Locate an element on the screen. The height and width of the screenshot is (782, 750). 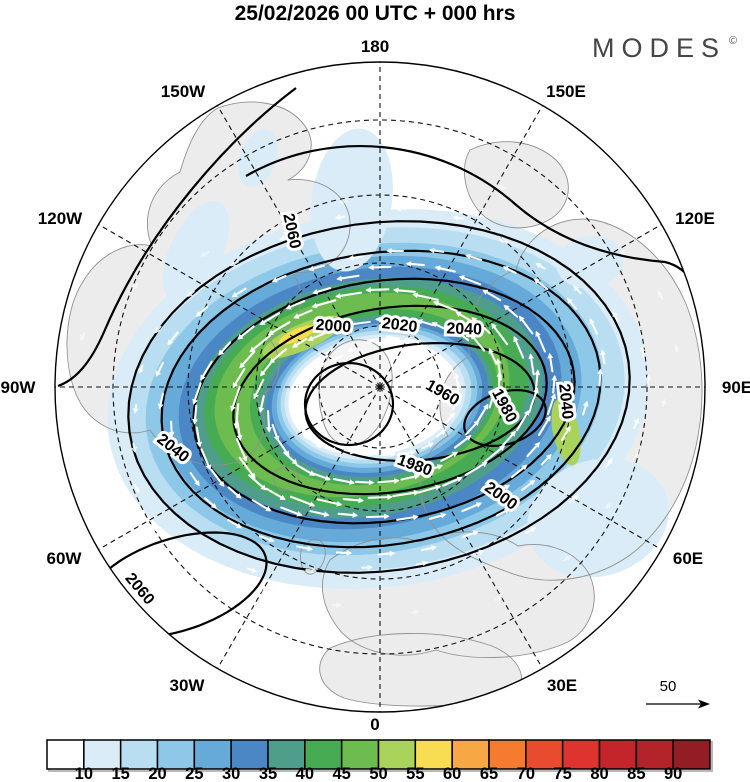
colorbar-tick: 45 is located at coordinates (341, 773).